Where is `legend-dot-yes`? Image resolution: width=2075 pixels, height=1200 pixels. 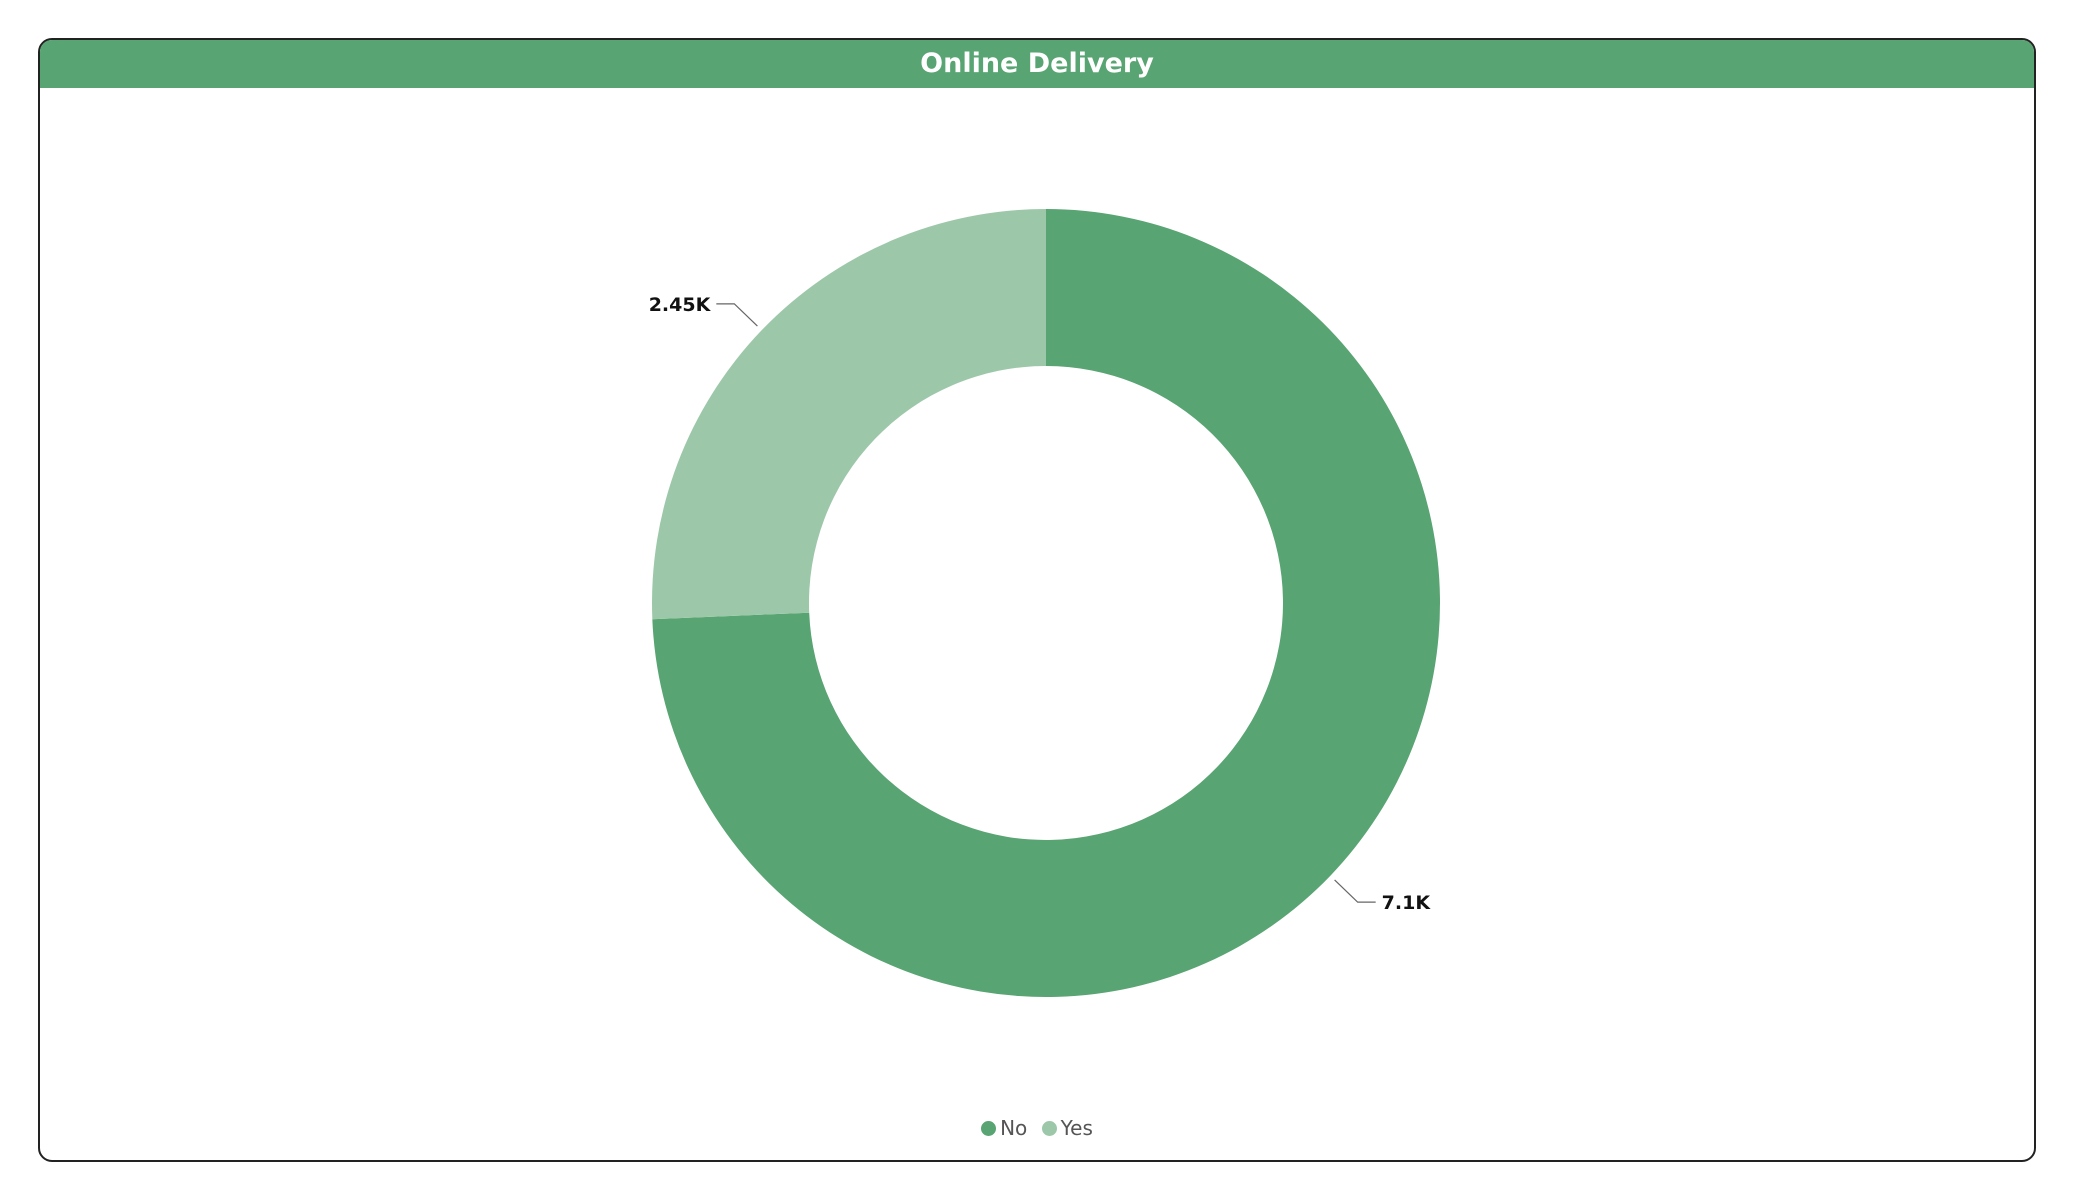
legend-dot-yes is located at coordinates (1049, 1128).